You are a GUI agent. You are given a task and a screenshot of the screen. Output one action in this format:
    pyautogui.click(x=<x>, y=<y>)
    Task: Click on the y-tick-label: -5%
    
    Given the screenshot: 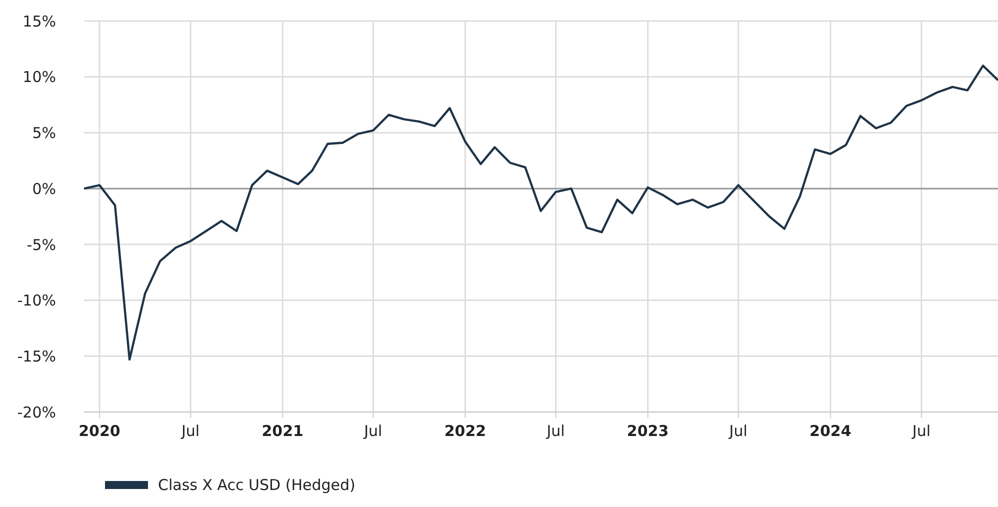 What is the action you would take?
    pyautogui.click(x=41, y=245)
    